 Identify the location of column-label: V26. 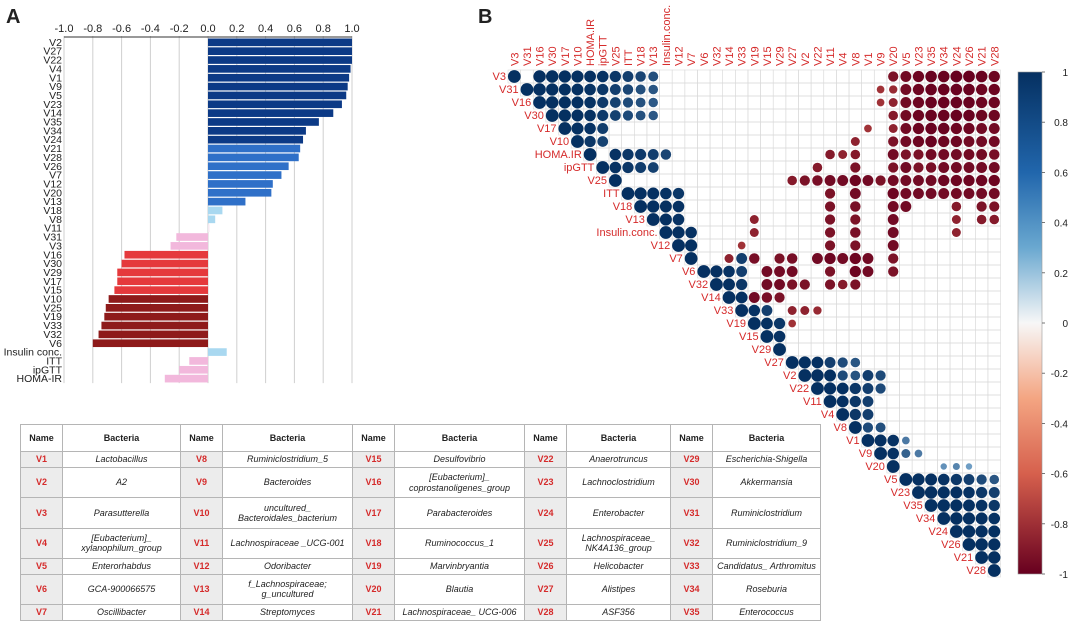
(970, 56).